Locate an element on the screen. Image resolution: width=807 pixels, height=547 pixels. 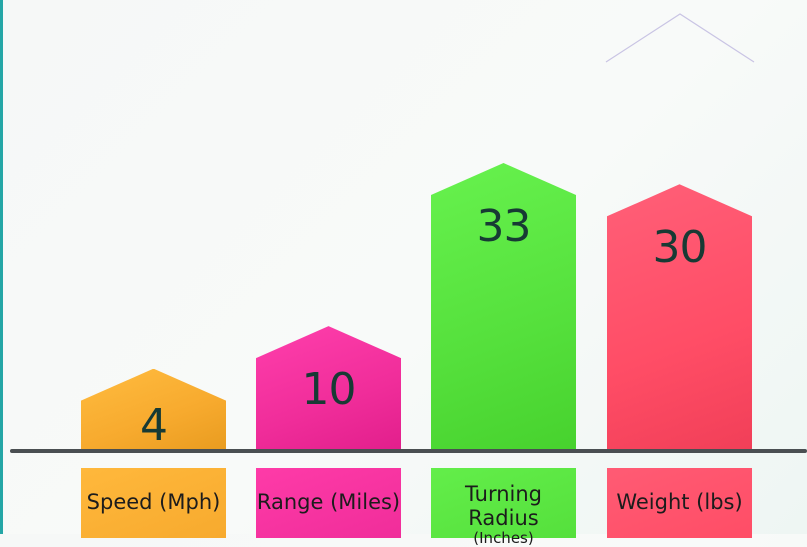
bar-2: 10 is located at coordinates (328, 387).